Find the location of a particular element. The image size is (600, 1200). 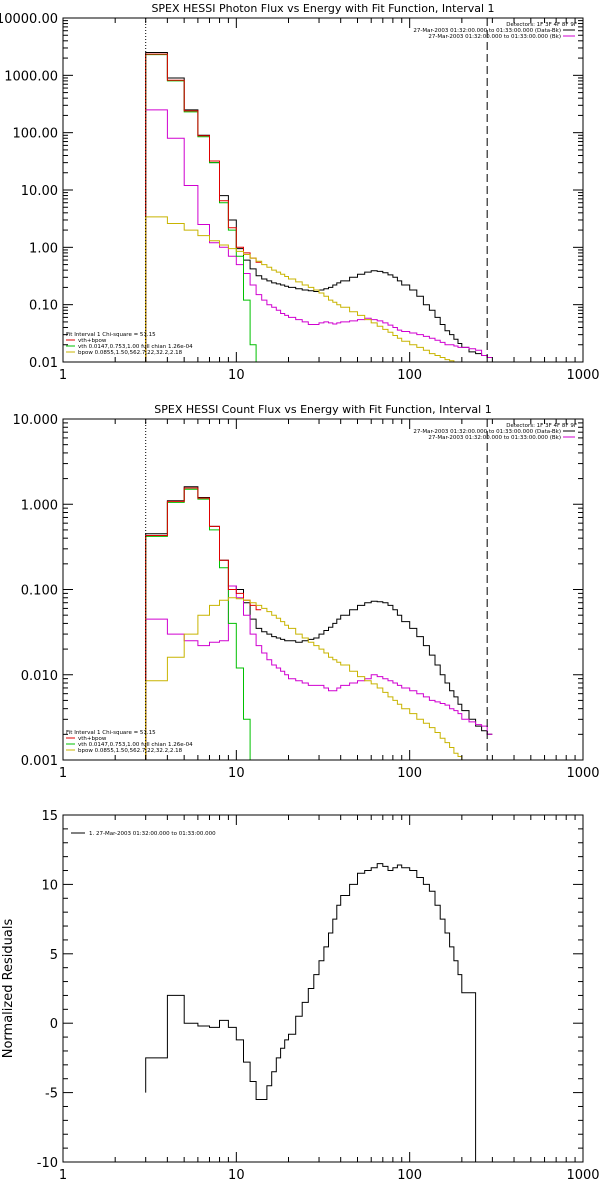

y-tick-label: 5 is located at coordinates (54, 955).